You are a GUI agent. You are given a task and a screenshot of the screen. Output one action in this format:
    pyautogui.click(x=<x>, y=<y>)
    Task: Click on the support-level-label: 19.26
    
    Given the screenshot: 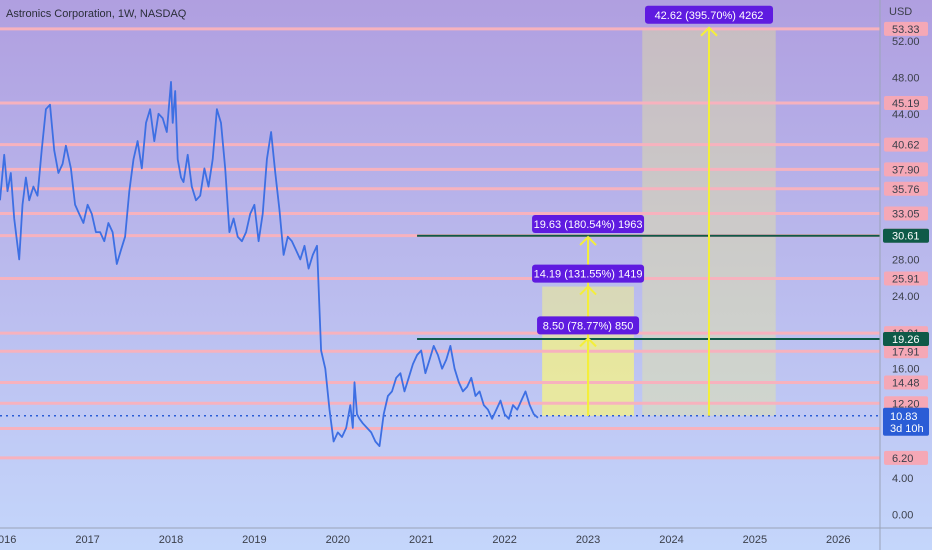 What is the action you would take?
    pyautogui.click(x=906, y=340)
    